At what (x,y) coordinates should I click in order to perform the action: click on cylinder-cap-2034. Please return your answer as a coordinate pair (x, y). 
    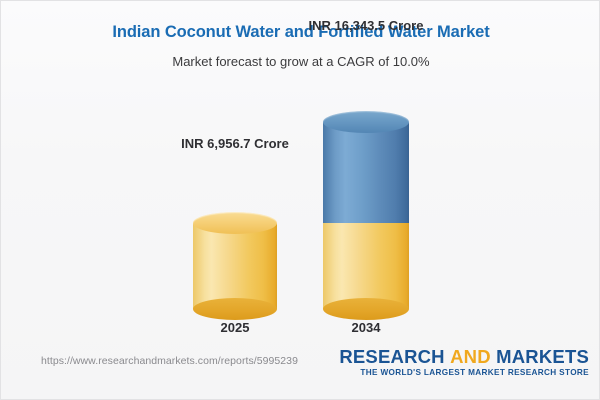
    Looking at the image, I should click on (366, 122).